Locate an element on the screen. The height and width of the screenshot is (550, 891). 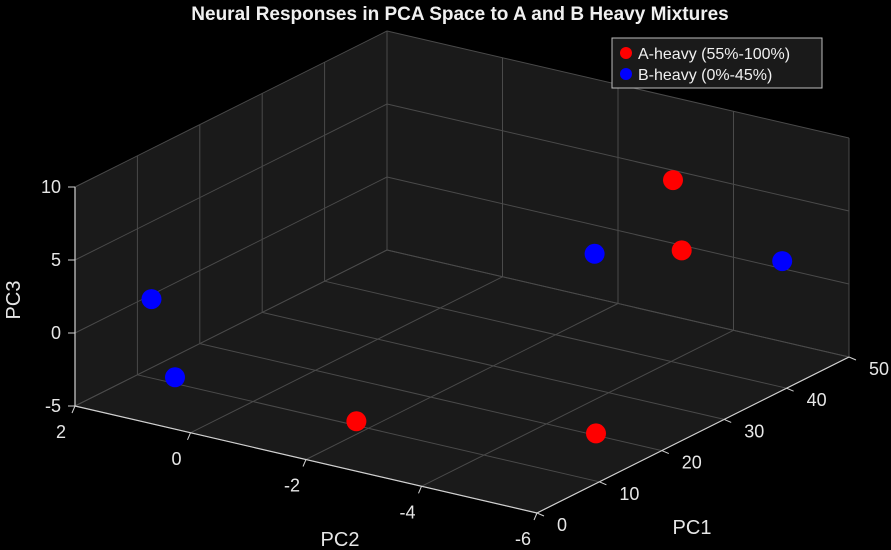
x-tick-label: 10 is located at coordinates (629, 494).